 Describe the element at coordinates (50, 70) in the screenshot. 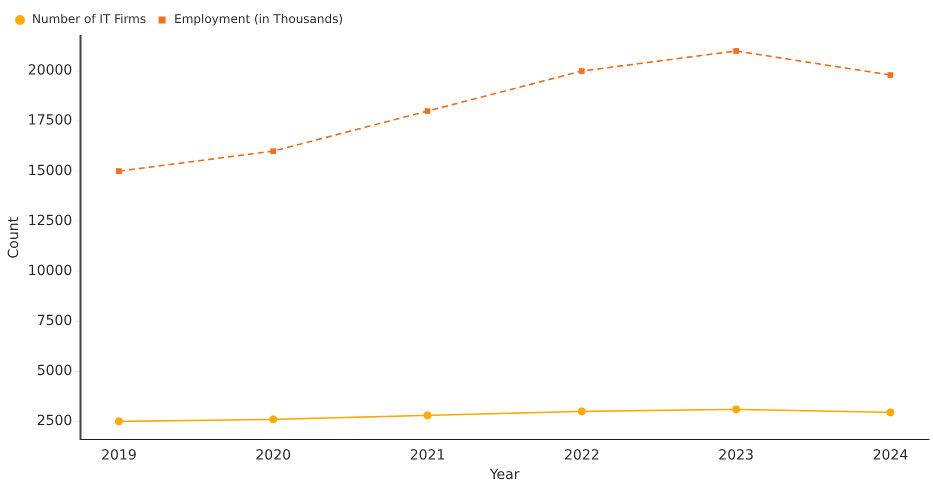

I see `y-tick-label: 20000` at that location.